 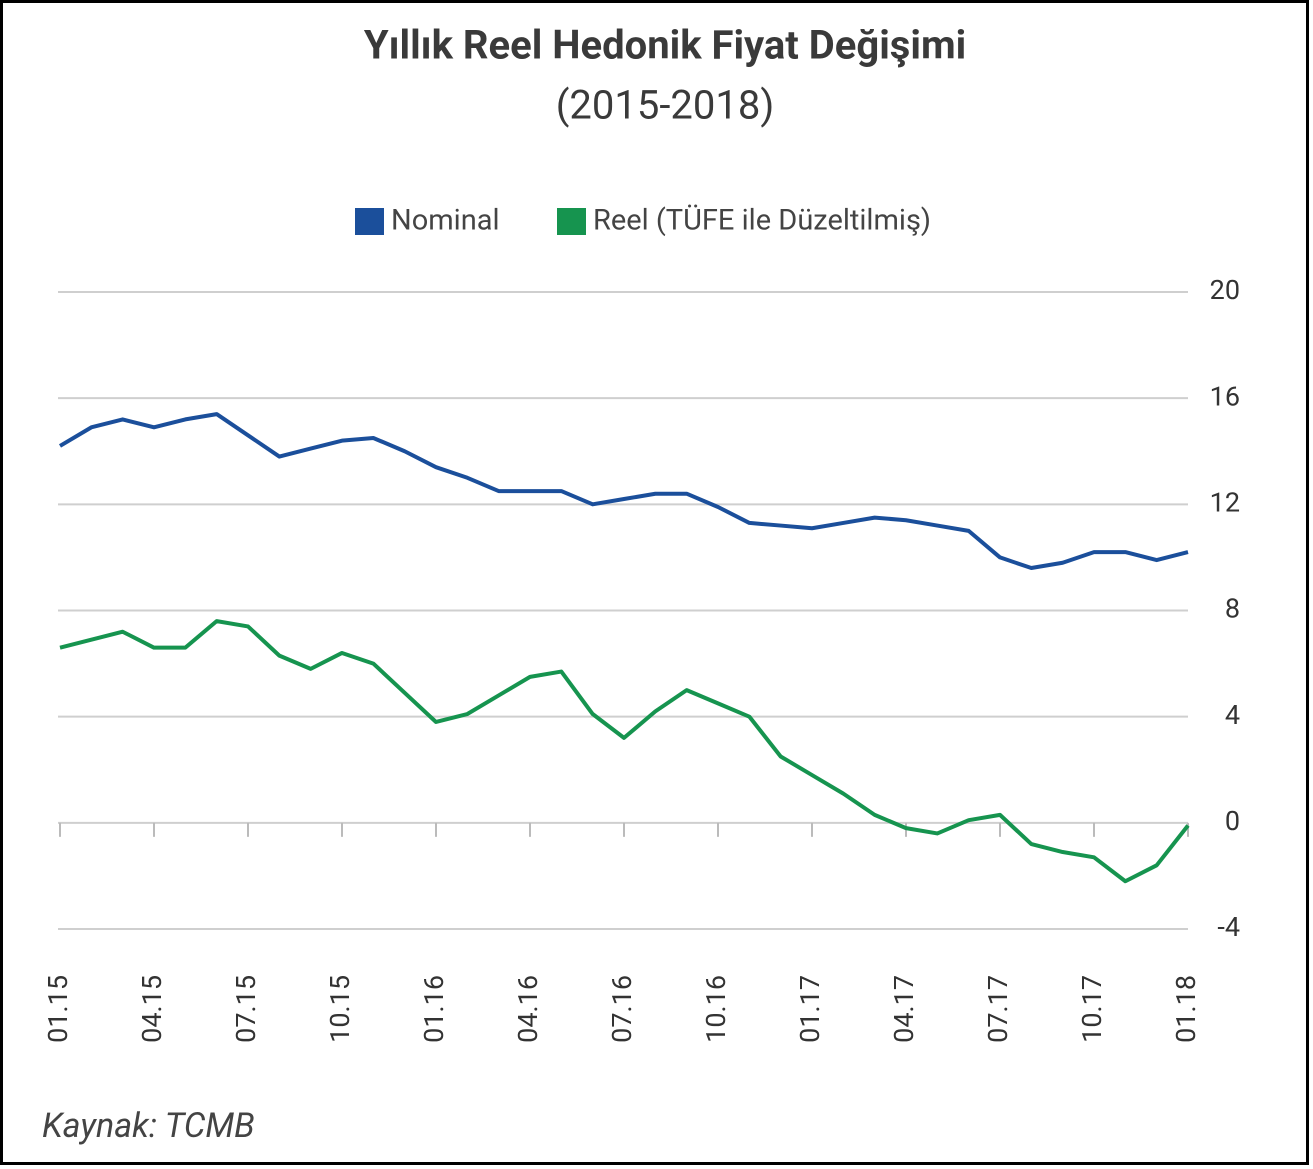 What do you see at coordinates (810, 1009) in the screenshot?
I see `x-tick-label: 01.17` at bounding box center [810, 1009].